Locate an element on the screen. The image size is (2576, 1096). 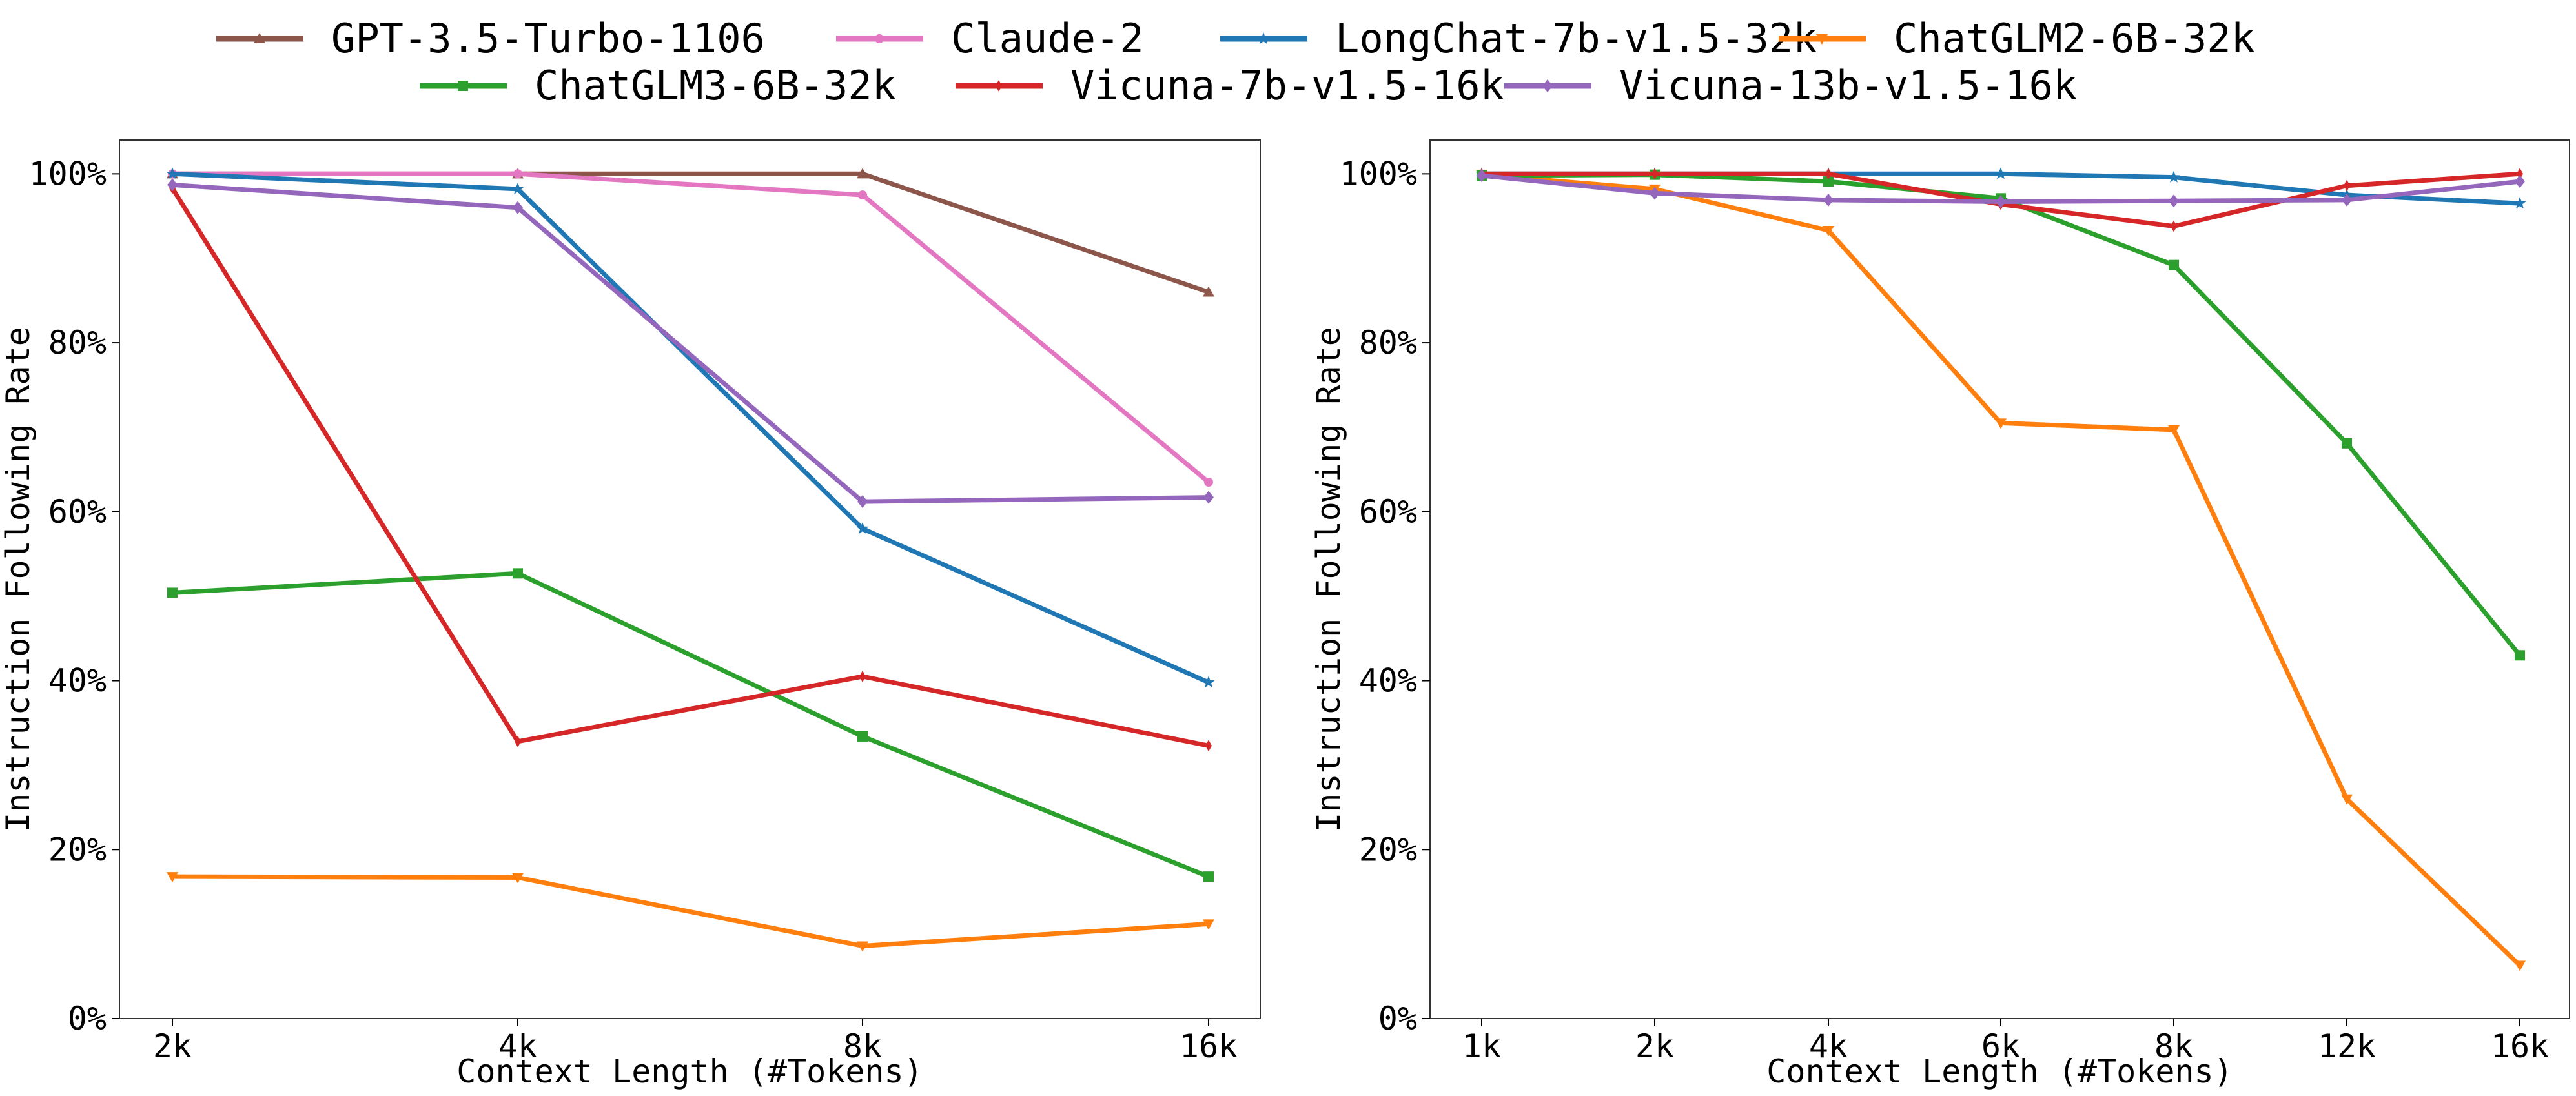
x-tick-label: 2k is located at coordinates (172, 1046).